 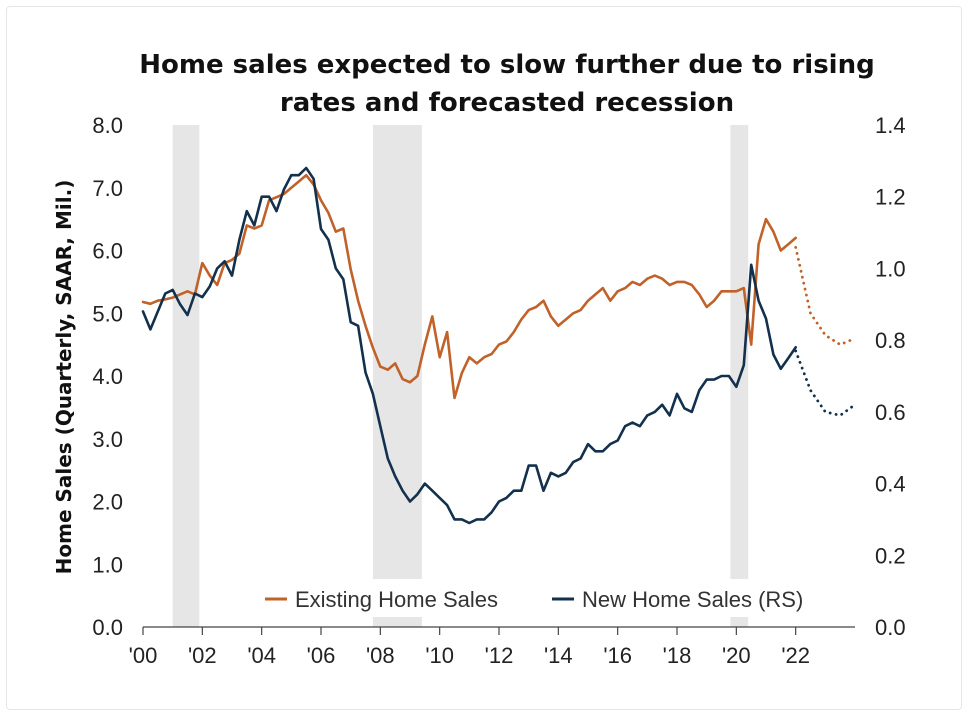 What do you see at coordinates (107, 188) in the screenshot?
I see `y-tick-label: 7.0` at bounding box center [107, 188].